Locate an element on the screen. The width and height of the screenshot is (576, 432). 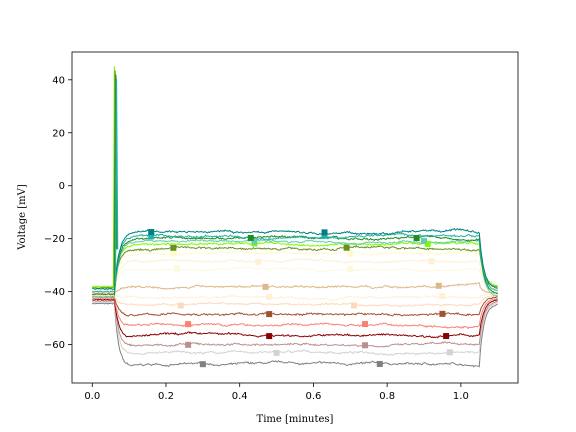
y-axis: −60 −40 −20 0 20 40 is located at coordinates (58, 213).